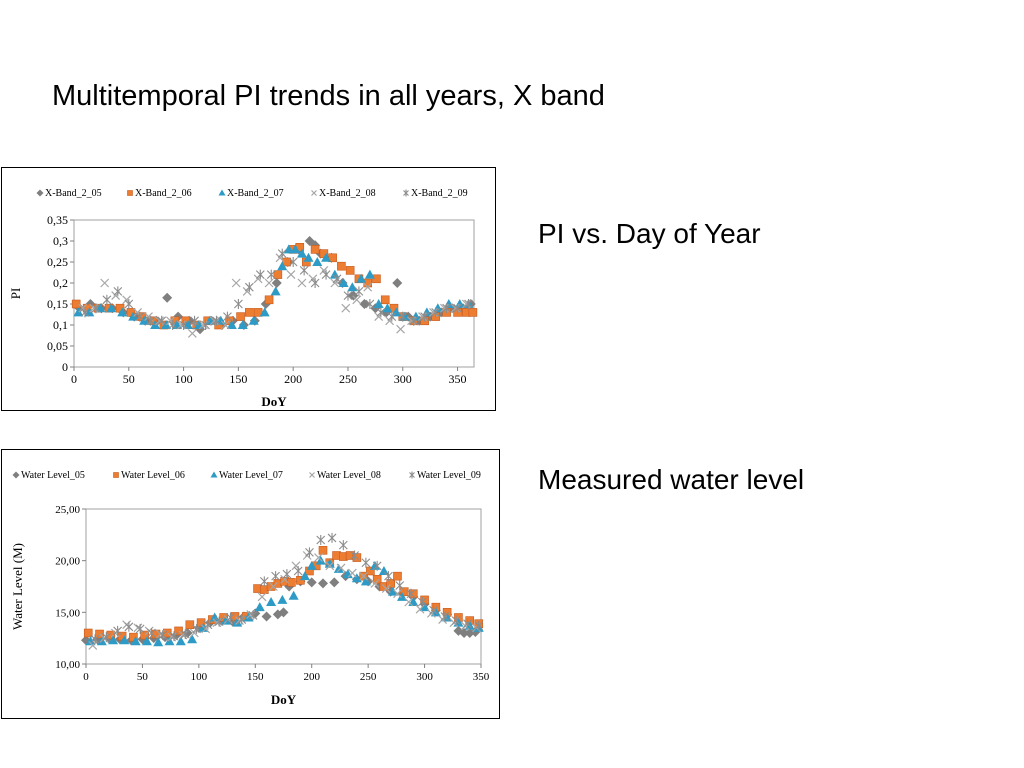 This screenshot has width=1024, height=768. I want to click on y-axis: 10,00 15,00 20,00 25,00, so click(70, 587).